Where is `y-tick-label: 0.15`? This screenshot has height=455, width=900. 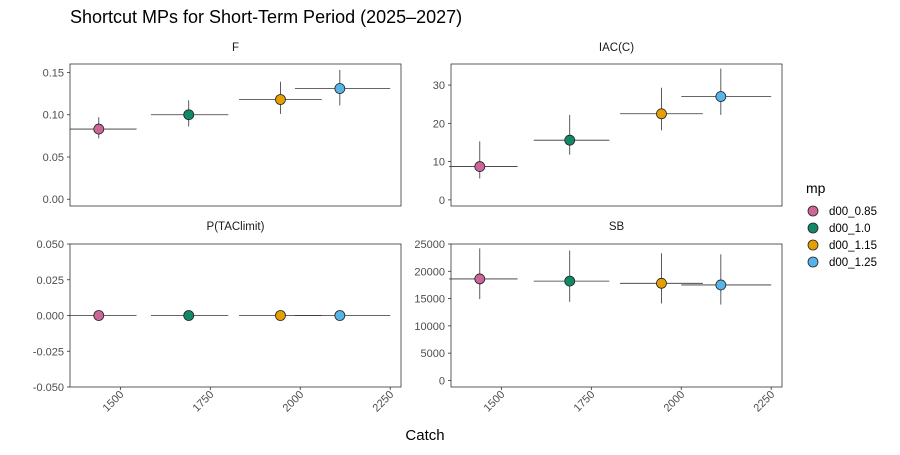 y-tick-label: 0.15 is located at coordinates (53, 73).